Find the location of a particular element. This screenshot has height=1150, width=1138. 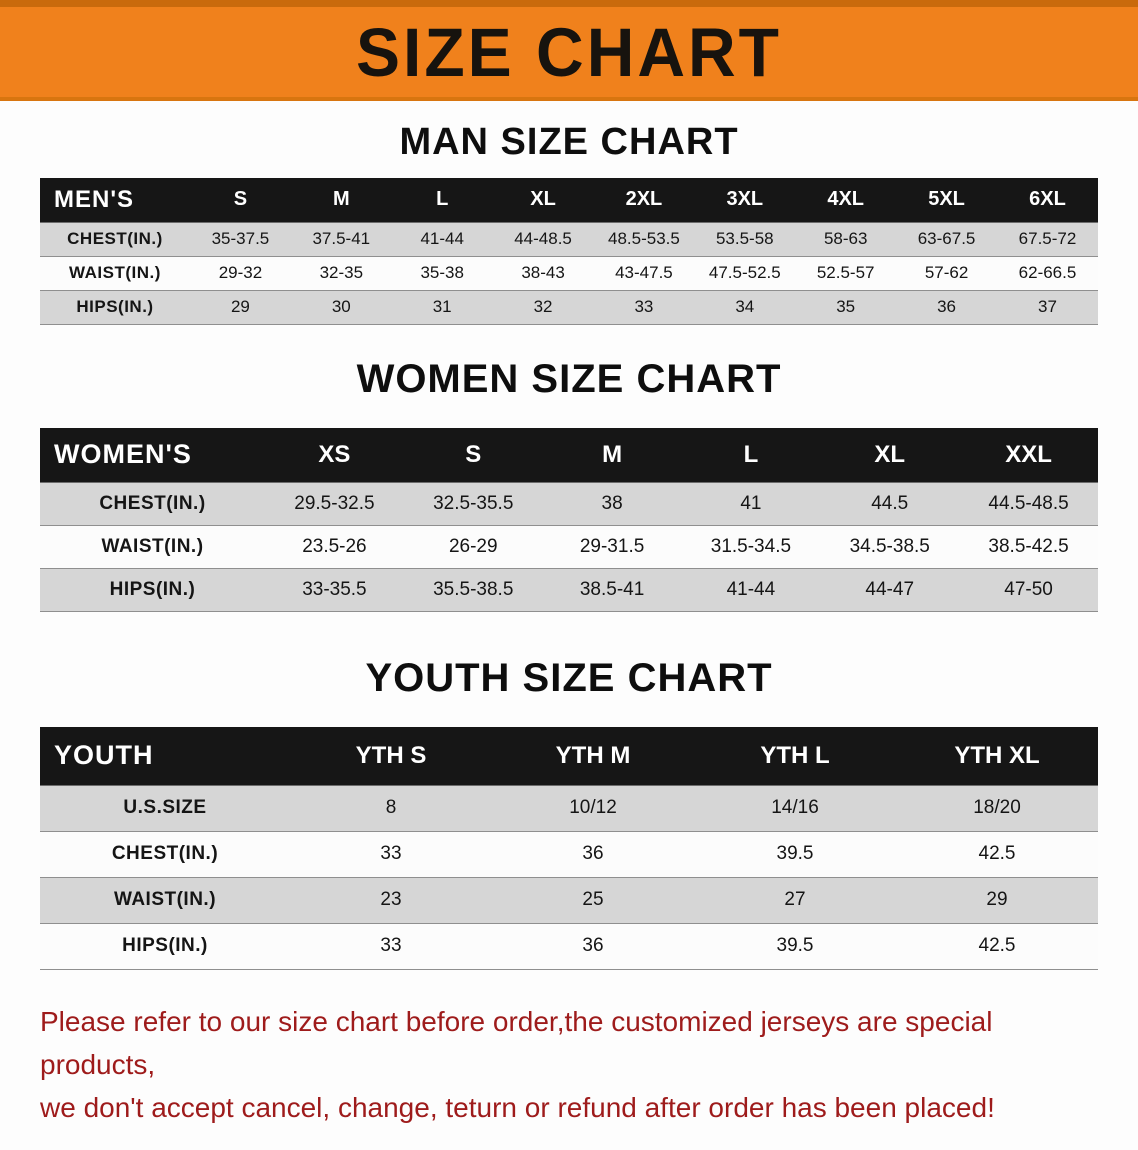

value-cell: 44.5-48.5 is located at coordinates (1028, 504).